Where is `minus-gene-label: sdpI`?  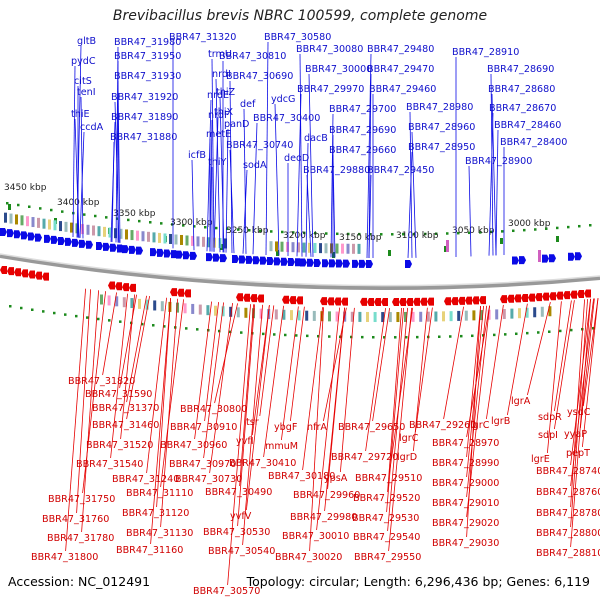
minus-gene-label: sdpI is located at coordinates (548, 435).